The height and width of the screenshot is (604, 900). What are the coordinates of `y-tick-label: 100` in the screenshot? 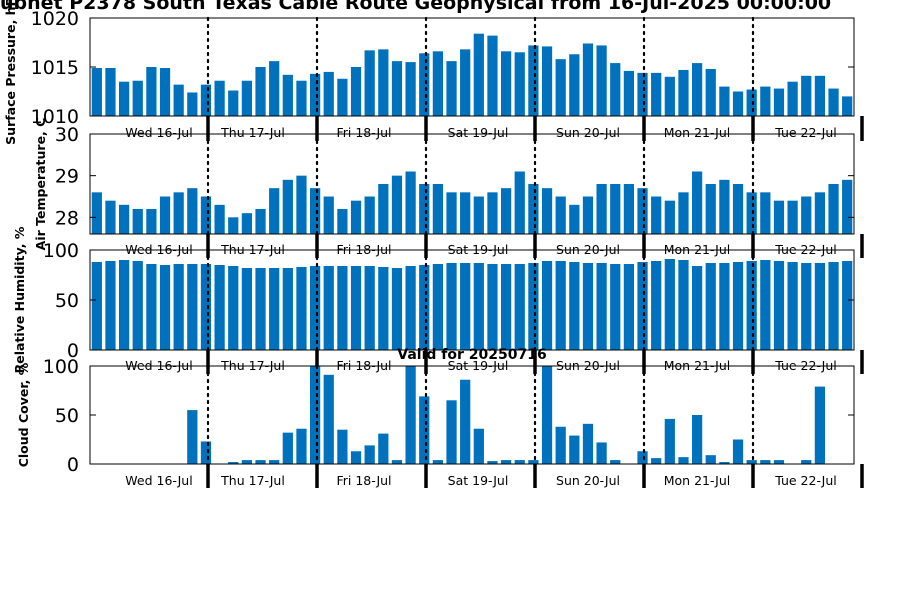 It's located at (61, 367).